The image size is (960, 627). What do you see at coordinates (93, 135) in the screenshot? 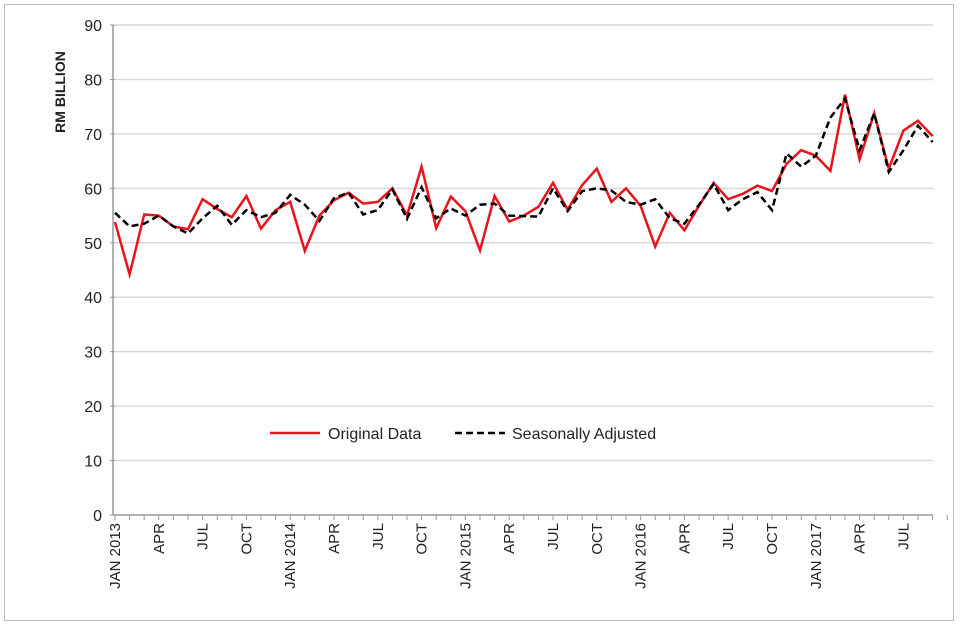
I see `y-tick-label: 70` at bounding box center [93, 135].